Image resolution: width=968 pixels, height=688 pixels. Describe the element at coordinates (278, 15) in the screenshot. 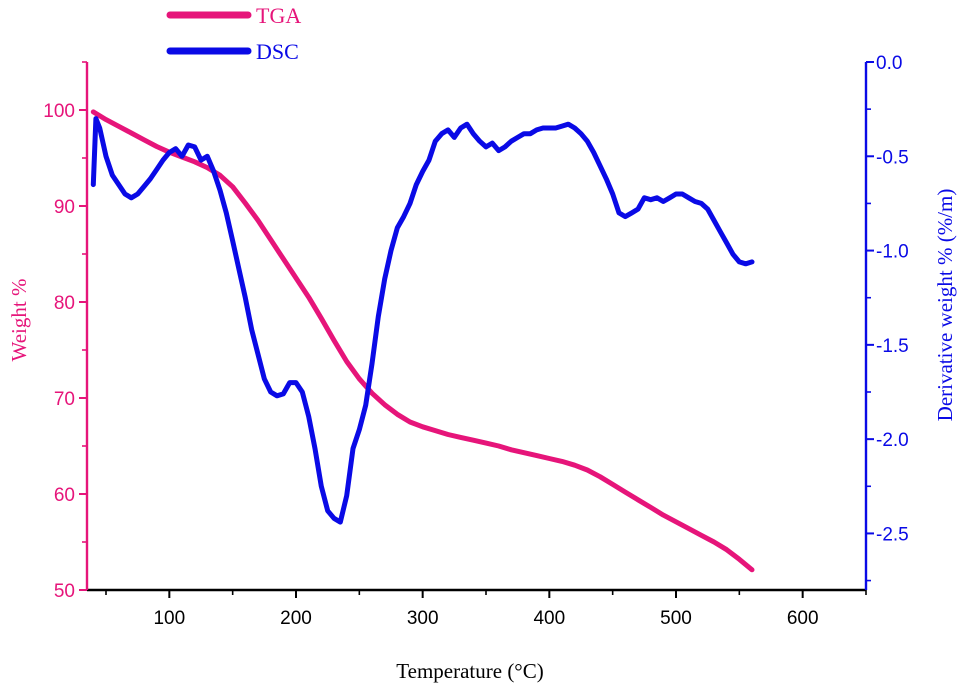

I see `legend-tga-label: TGA` at that location.